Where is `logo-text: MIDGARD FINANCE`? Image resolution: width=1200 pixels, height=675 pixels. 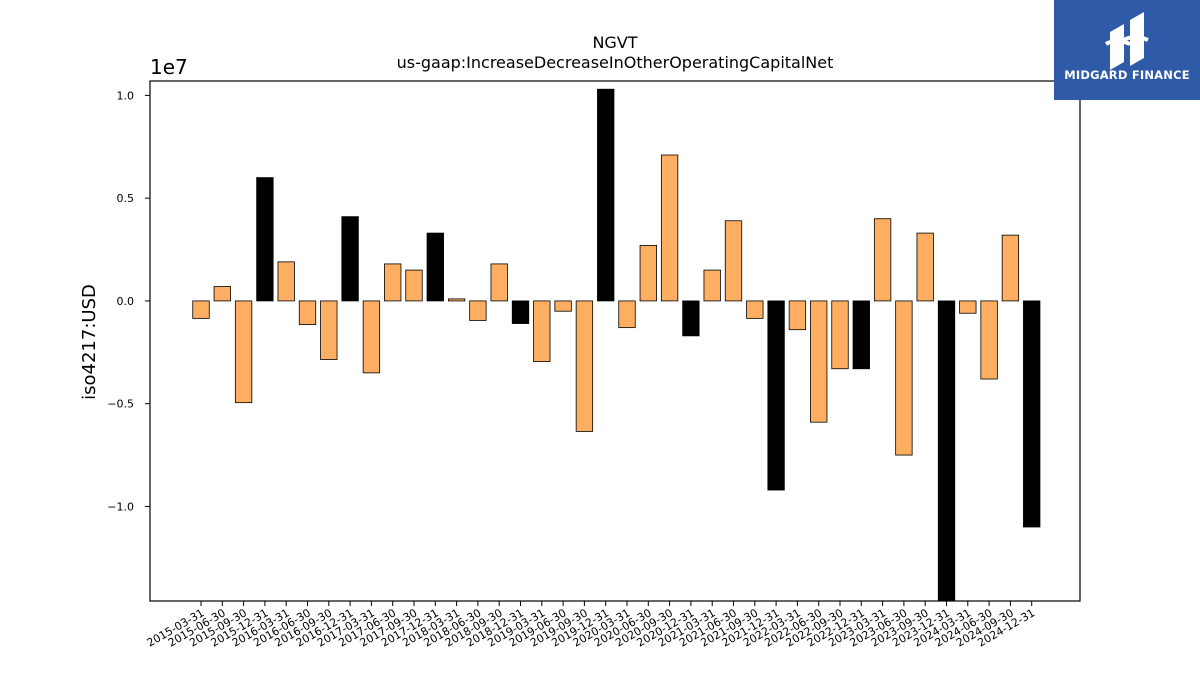
logo-text: MIDGARD FINANCE is located at coordinates (1127, 75).